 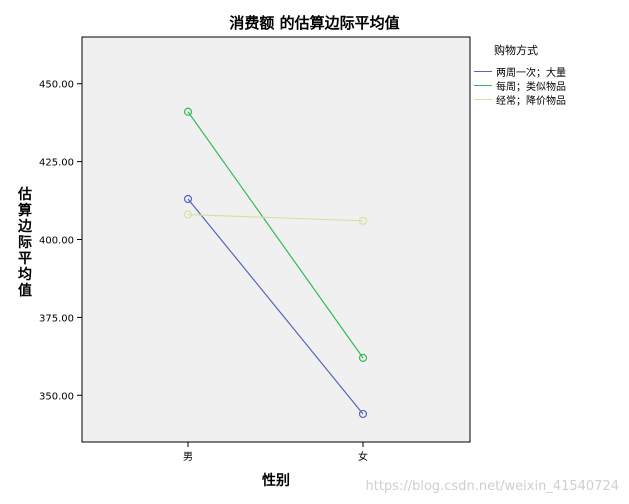 What do you see at coordinates (56, 163) in the screenshot?
I see `y-tick-label: 425.00` at bounding box center [56, 163].